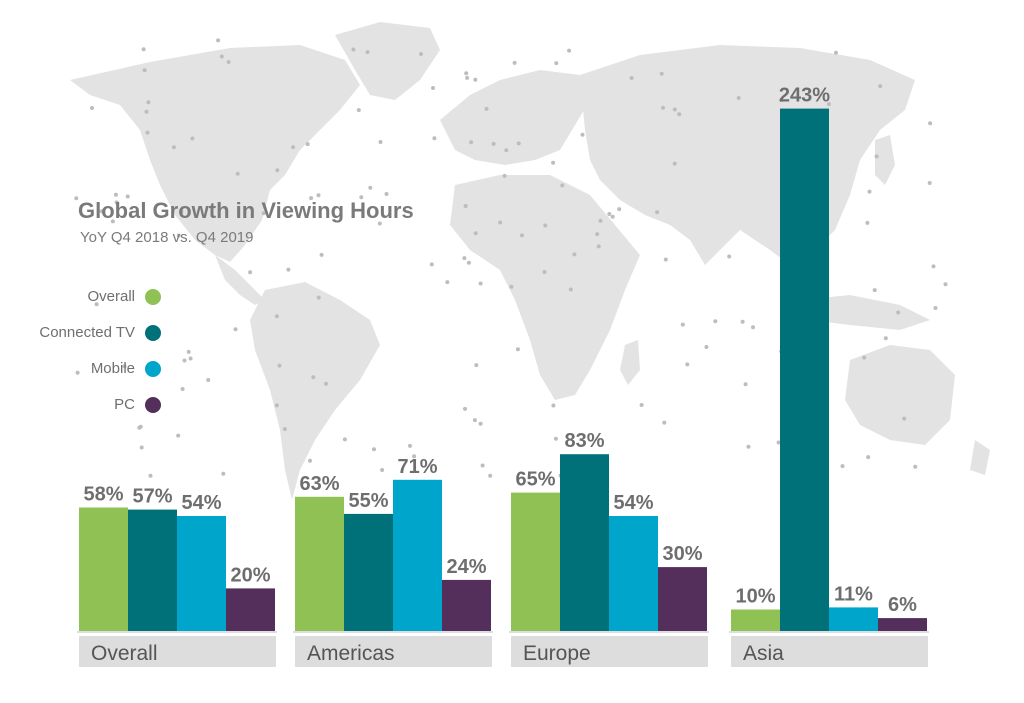 The height and width of the screenshot is (703, 1024). Describe the element at coordinates (368, 572) in the screenshot. I see `bar-americas-connected-tv` at that location.